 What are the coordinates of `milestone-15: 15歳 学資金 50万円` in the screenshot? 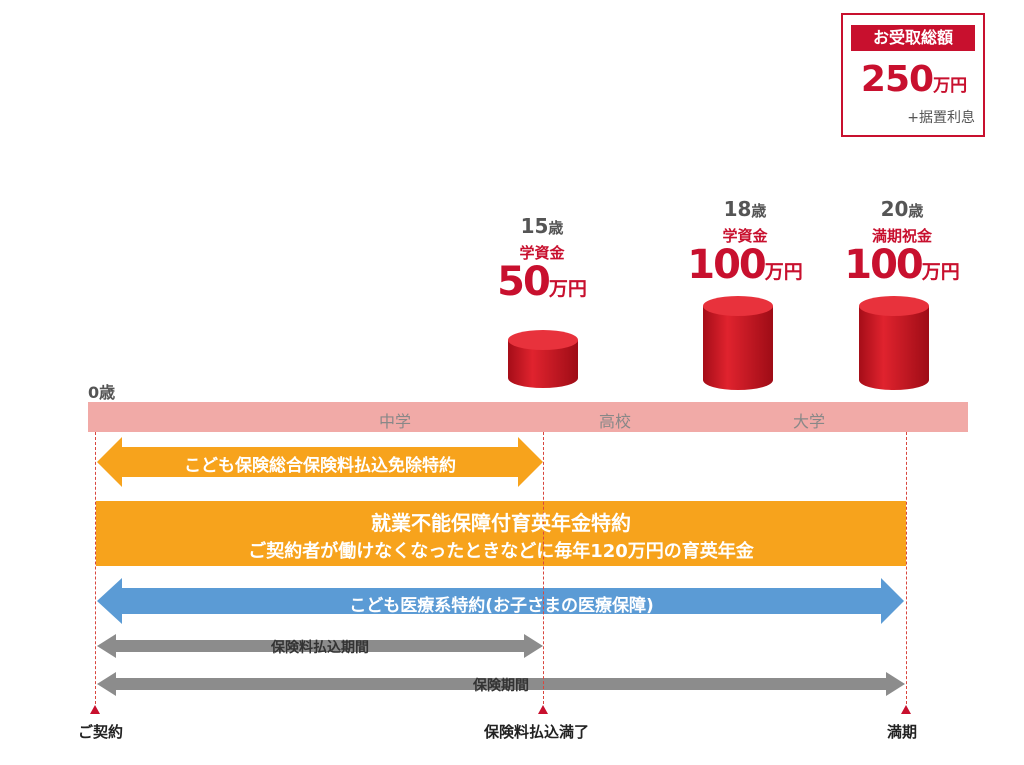 It's located at (542, 259).